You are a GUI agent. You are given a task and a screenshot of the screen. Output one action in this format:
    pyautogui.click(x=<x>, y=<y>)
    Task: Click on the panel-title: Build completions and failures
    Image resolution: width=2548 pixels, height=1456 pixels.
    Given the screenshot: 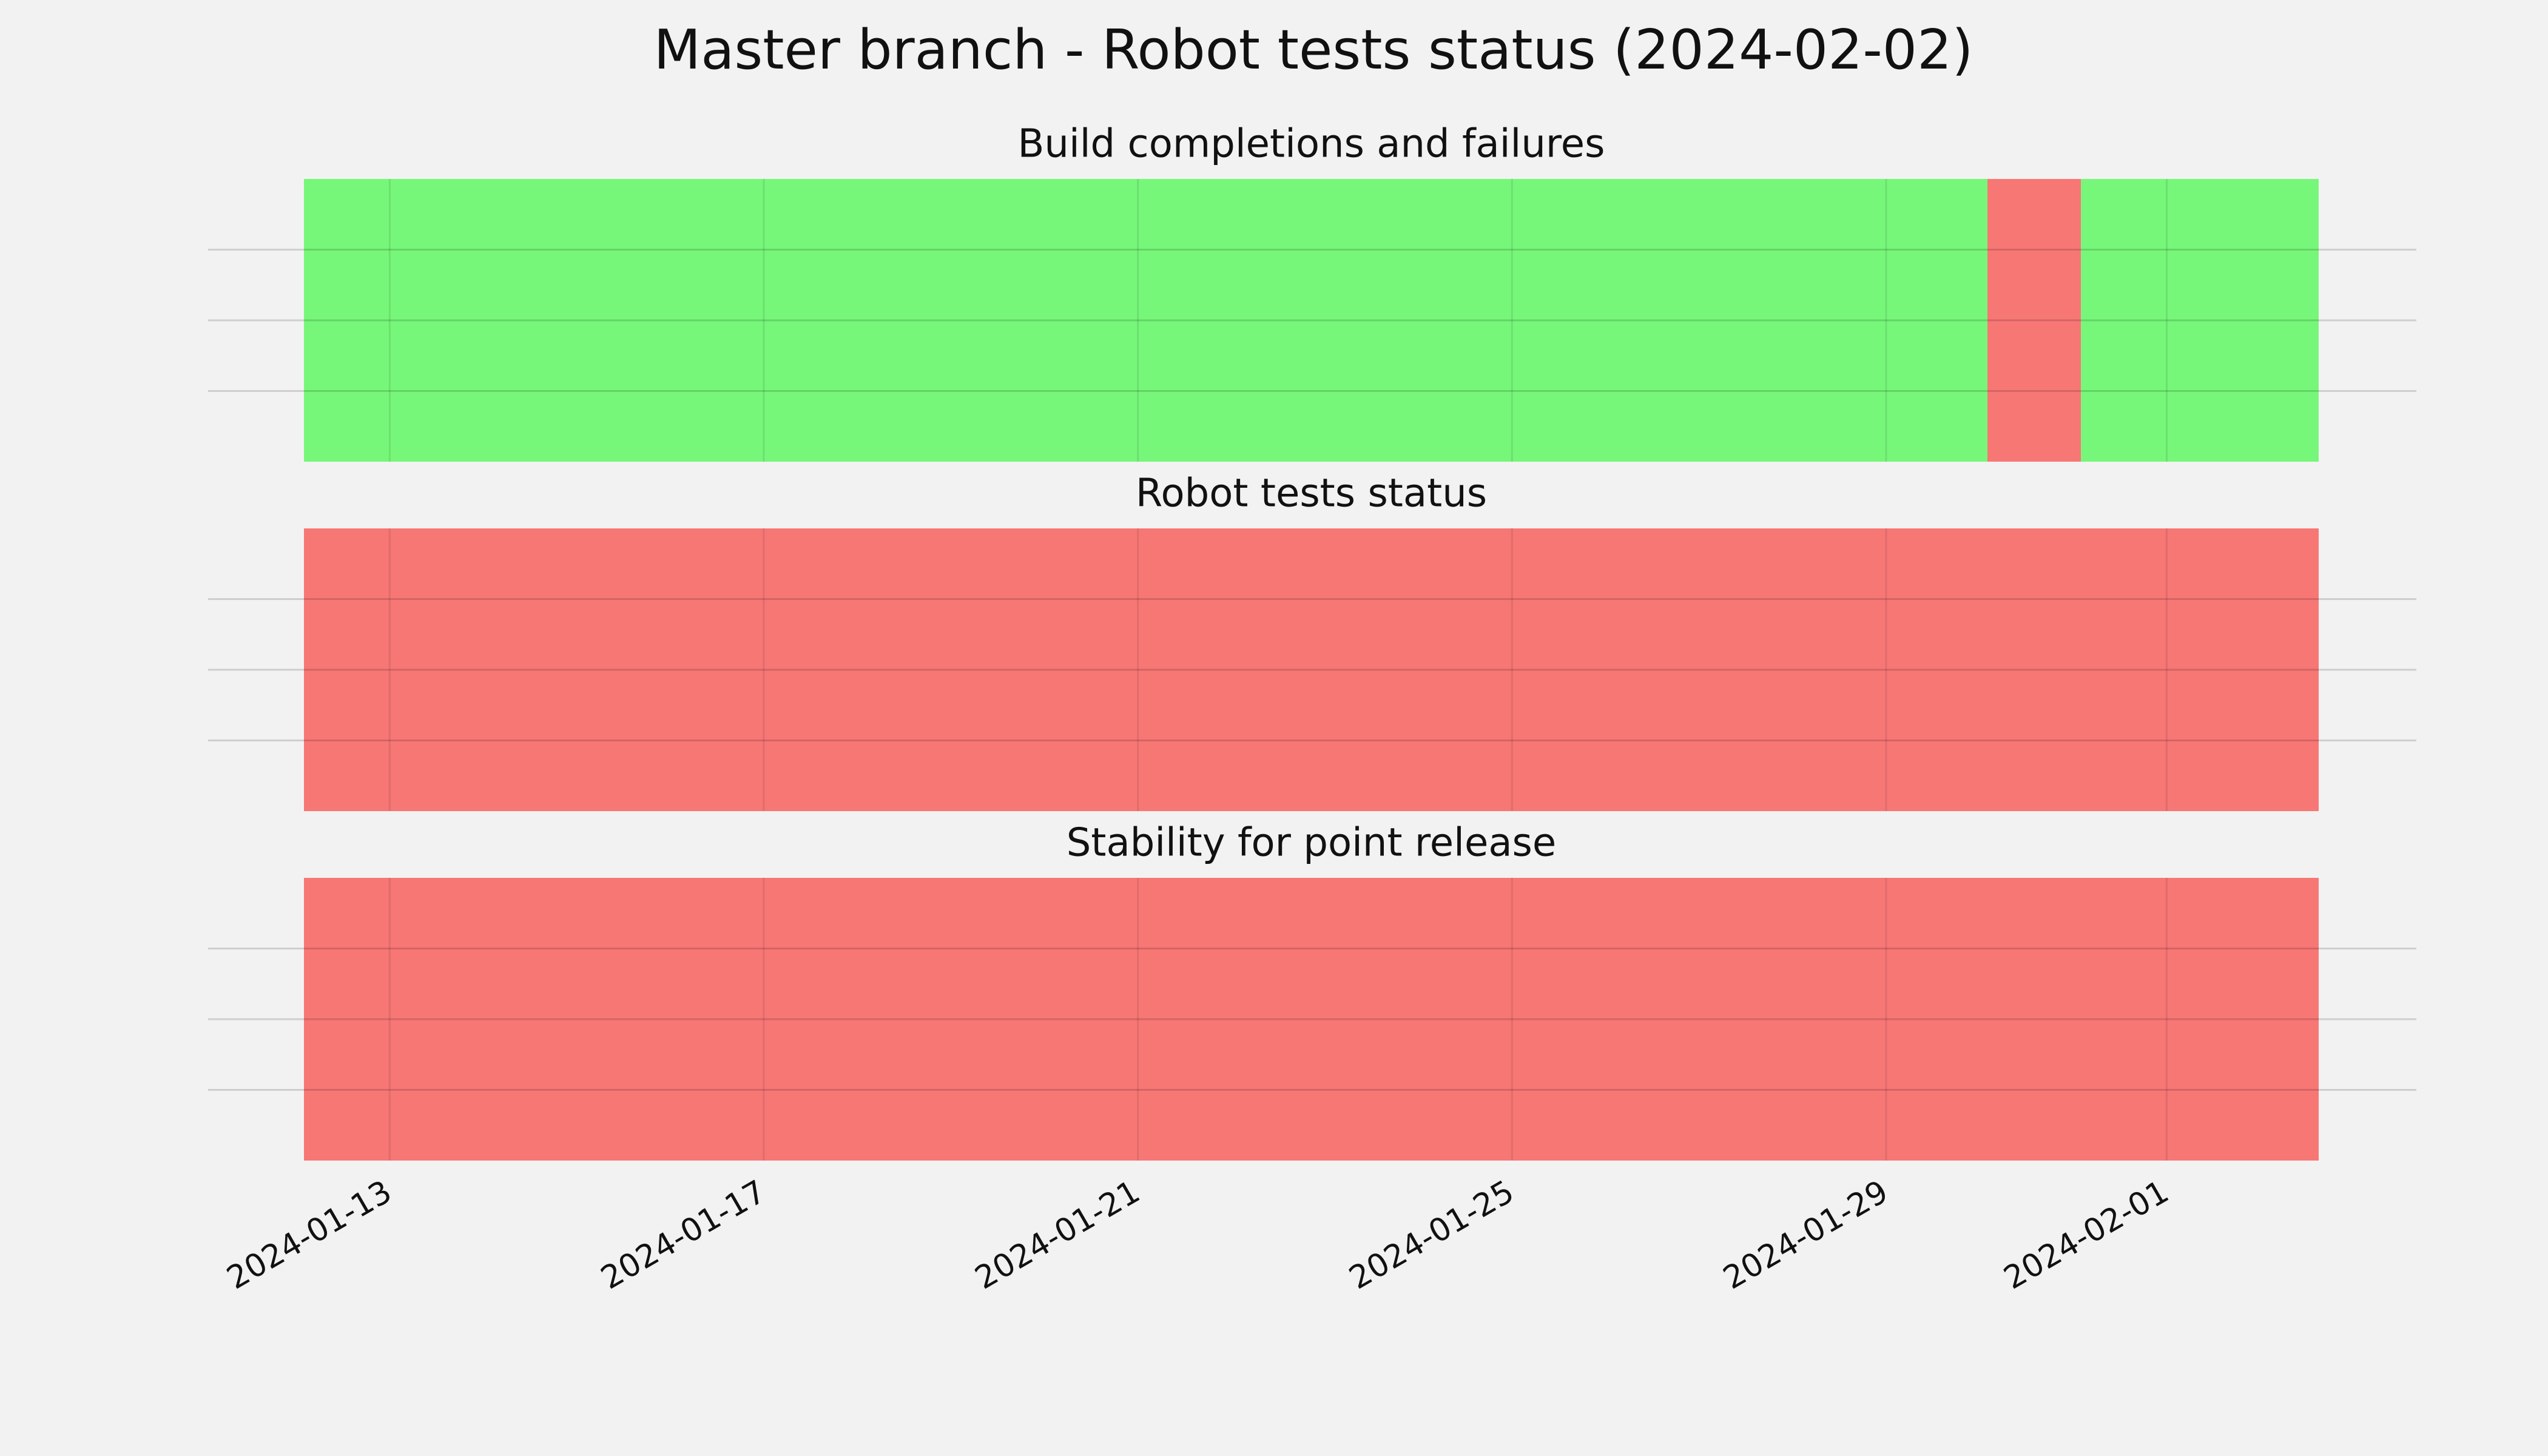 What is the action you would take?
    pyautogui.click(x=1311, y=144)
    